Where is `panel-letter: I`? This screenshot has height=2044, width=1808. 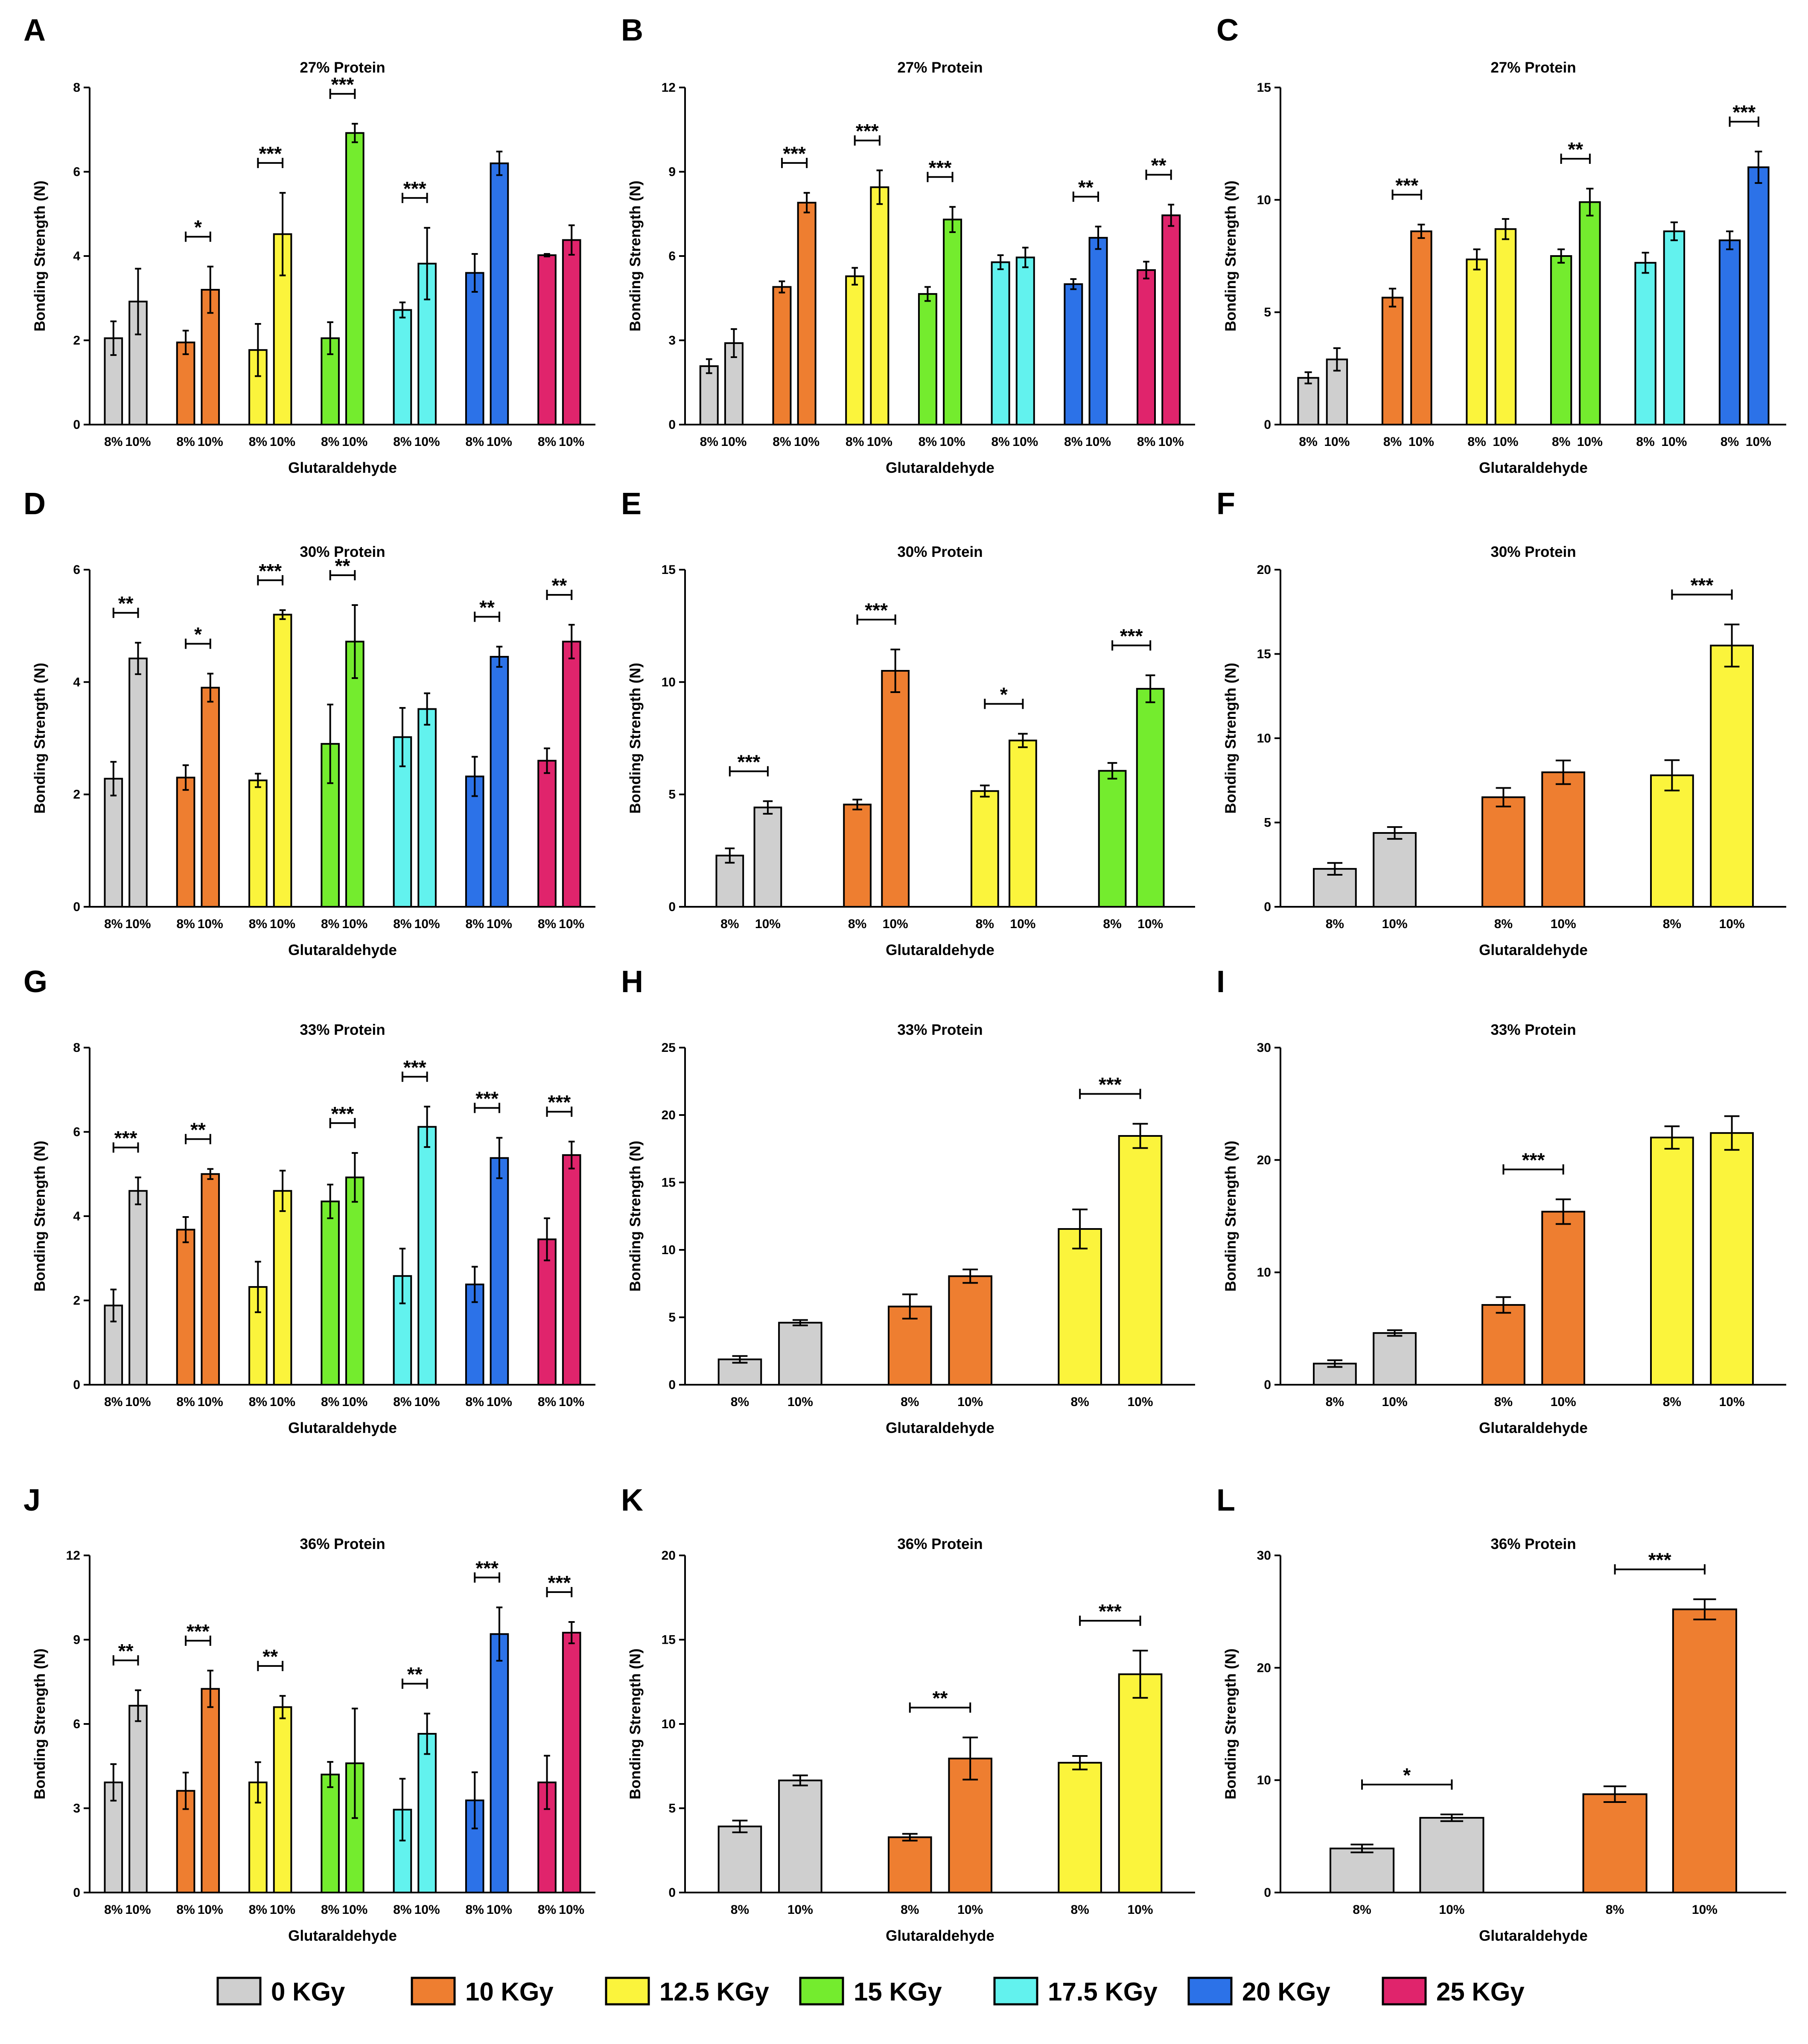 panel-letter: I is located at coordinates (1220, 982).